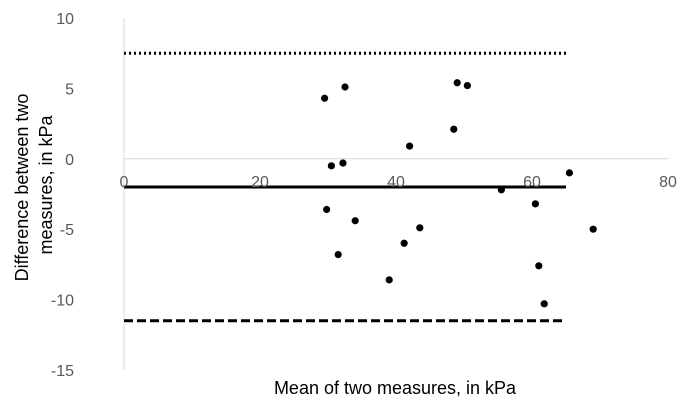 The image size is (696, 407). I want to click on y-tick-label: 0, so click(69, 160).